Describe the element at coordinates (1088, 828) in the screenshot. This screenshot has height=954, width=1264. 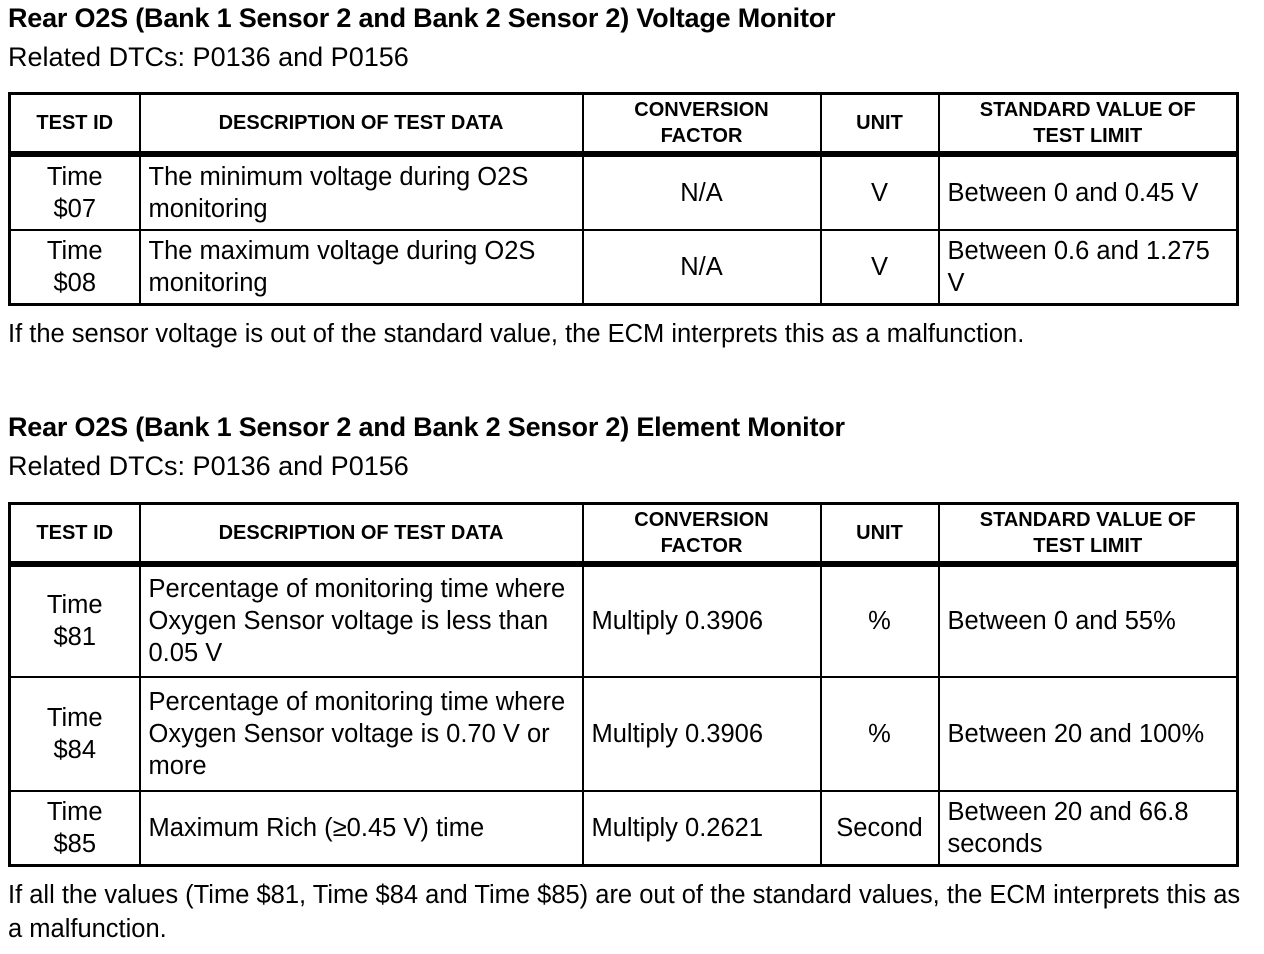
I see `cell-standard-value: Between 20 and 66.8 seconds` at that location.